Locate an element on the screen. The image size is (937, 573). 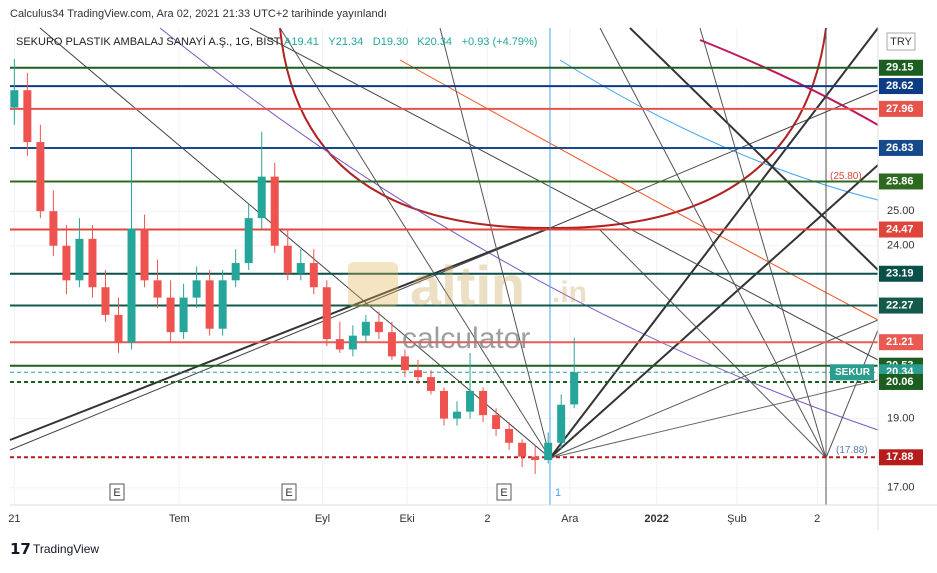
ohlc-value: +0.93 (+4.79%) is located at coordinates (500, 42).